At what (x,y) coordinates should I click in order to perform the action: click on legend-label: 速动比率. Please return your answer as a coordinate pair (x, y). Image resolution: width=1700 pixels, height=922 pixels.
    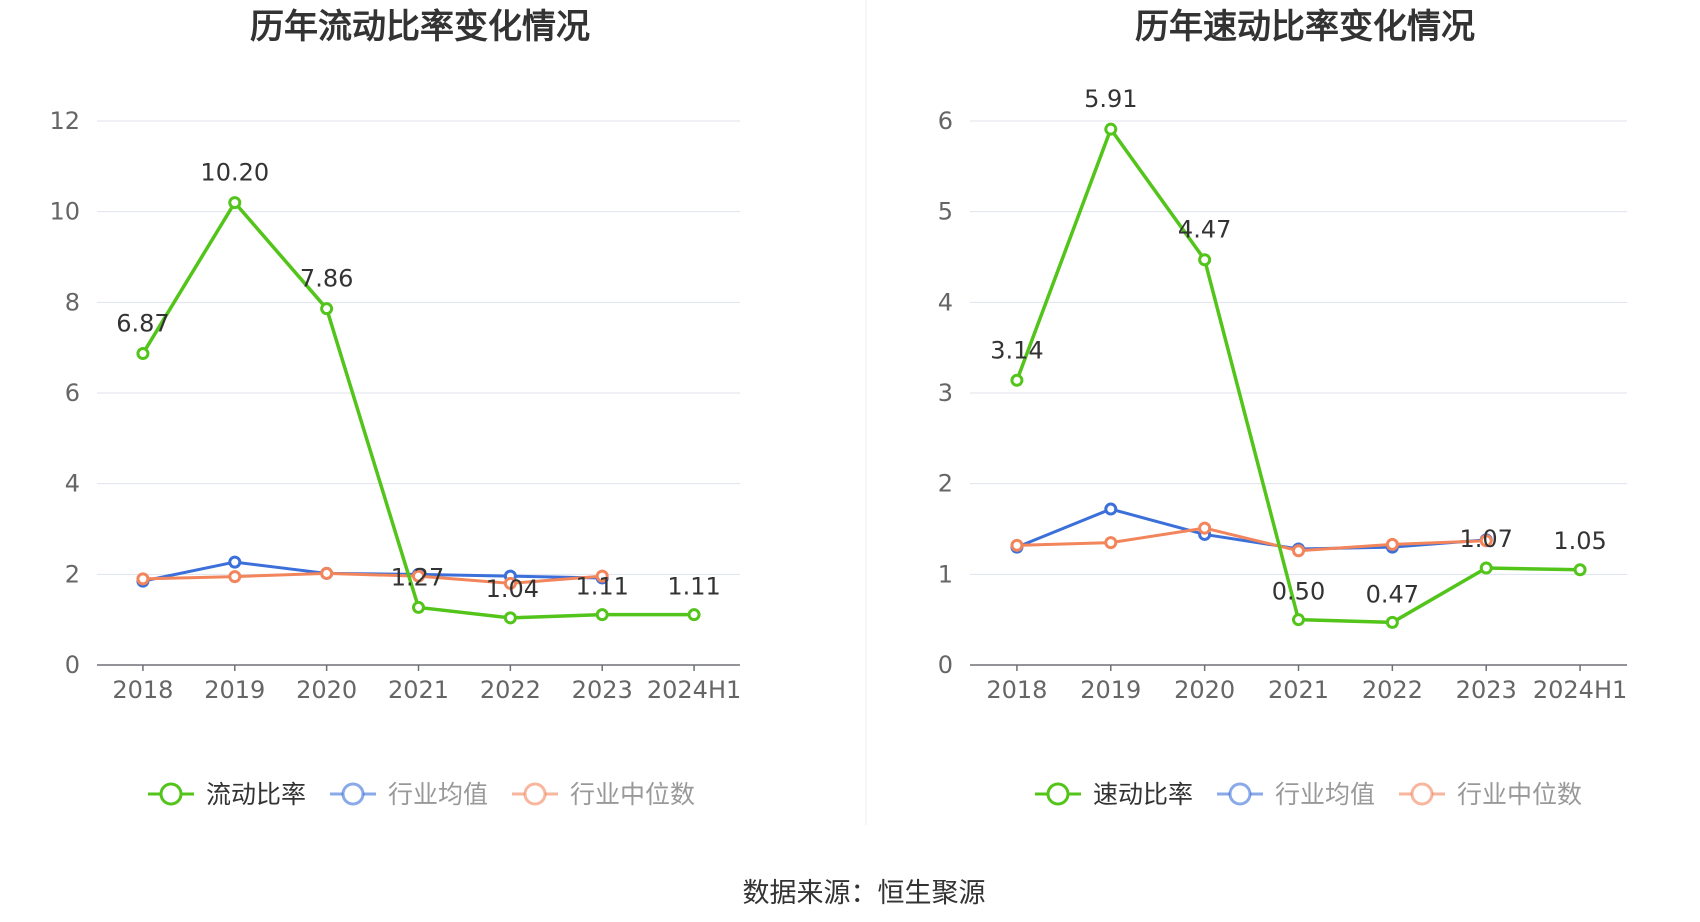
    Looking at the image, I should click on (1143, 794).